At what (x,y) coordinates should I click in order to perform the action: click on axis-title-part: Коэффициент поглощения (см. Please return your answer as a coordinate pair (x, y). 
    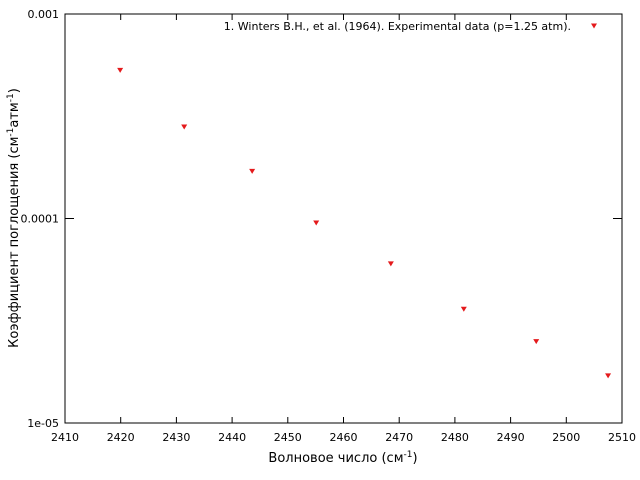
    Looking at the image, I should click on (14, 242).